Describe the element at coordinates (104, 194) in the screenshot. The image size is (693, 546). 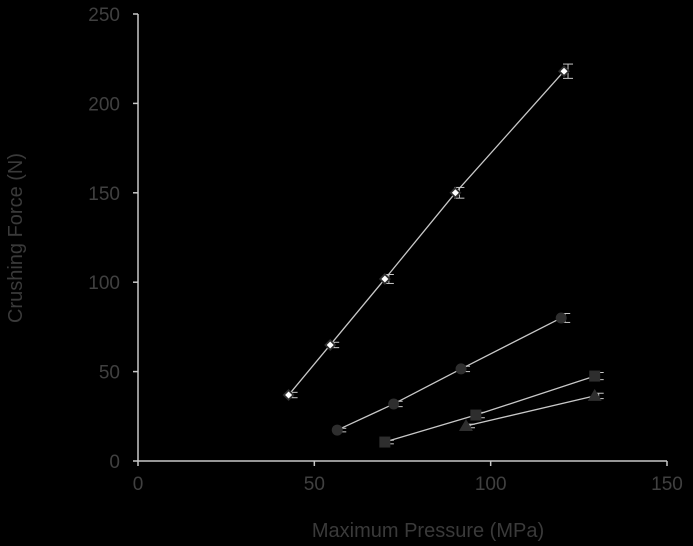
I see `y-tick-label: 150` at that location.